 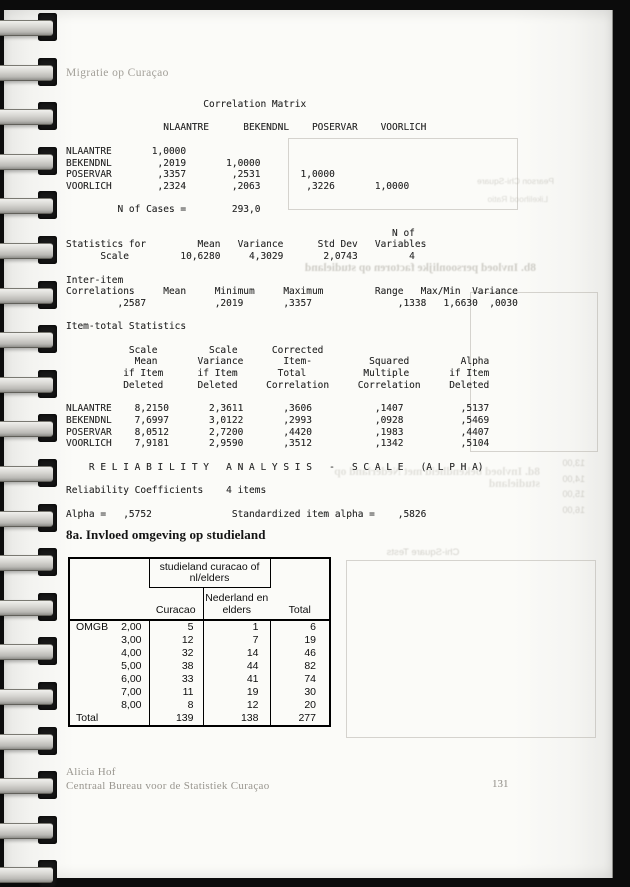 What do you see at coordinates (423, 552) in the screenshot?
I see `ghost-text: Chi-Square Tests` at bounding box center [423, 552].